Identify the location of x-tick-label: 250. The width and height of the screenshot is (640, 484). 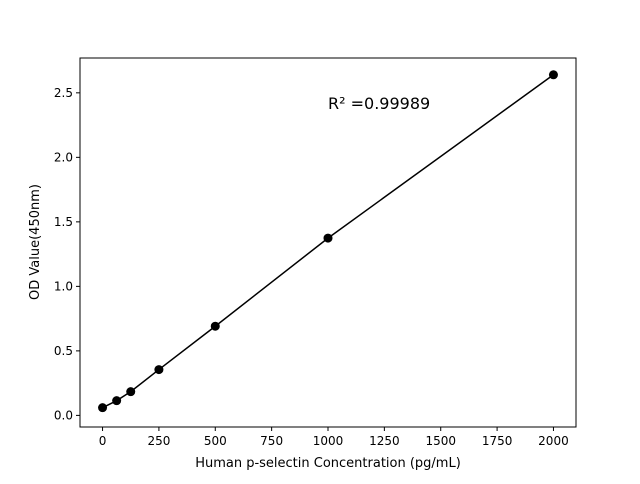
(158, 441).